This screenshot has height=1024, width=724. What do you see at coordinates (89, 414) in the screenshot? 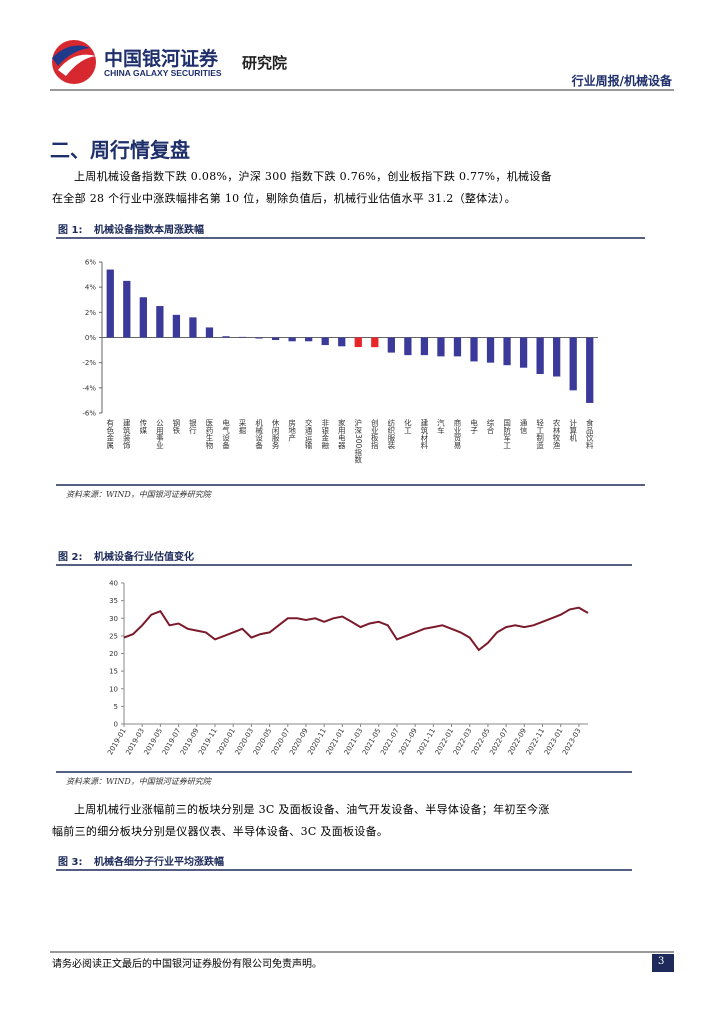
I see `y-tick-label: -6%` at bounding box center [89, 414].